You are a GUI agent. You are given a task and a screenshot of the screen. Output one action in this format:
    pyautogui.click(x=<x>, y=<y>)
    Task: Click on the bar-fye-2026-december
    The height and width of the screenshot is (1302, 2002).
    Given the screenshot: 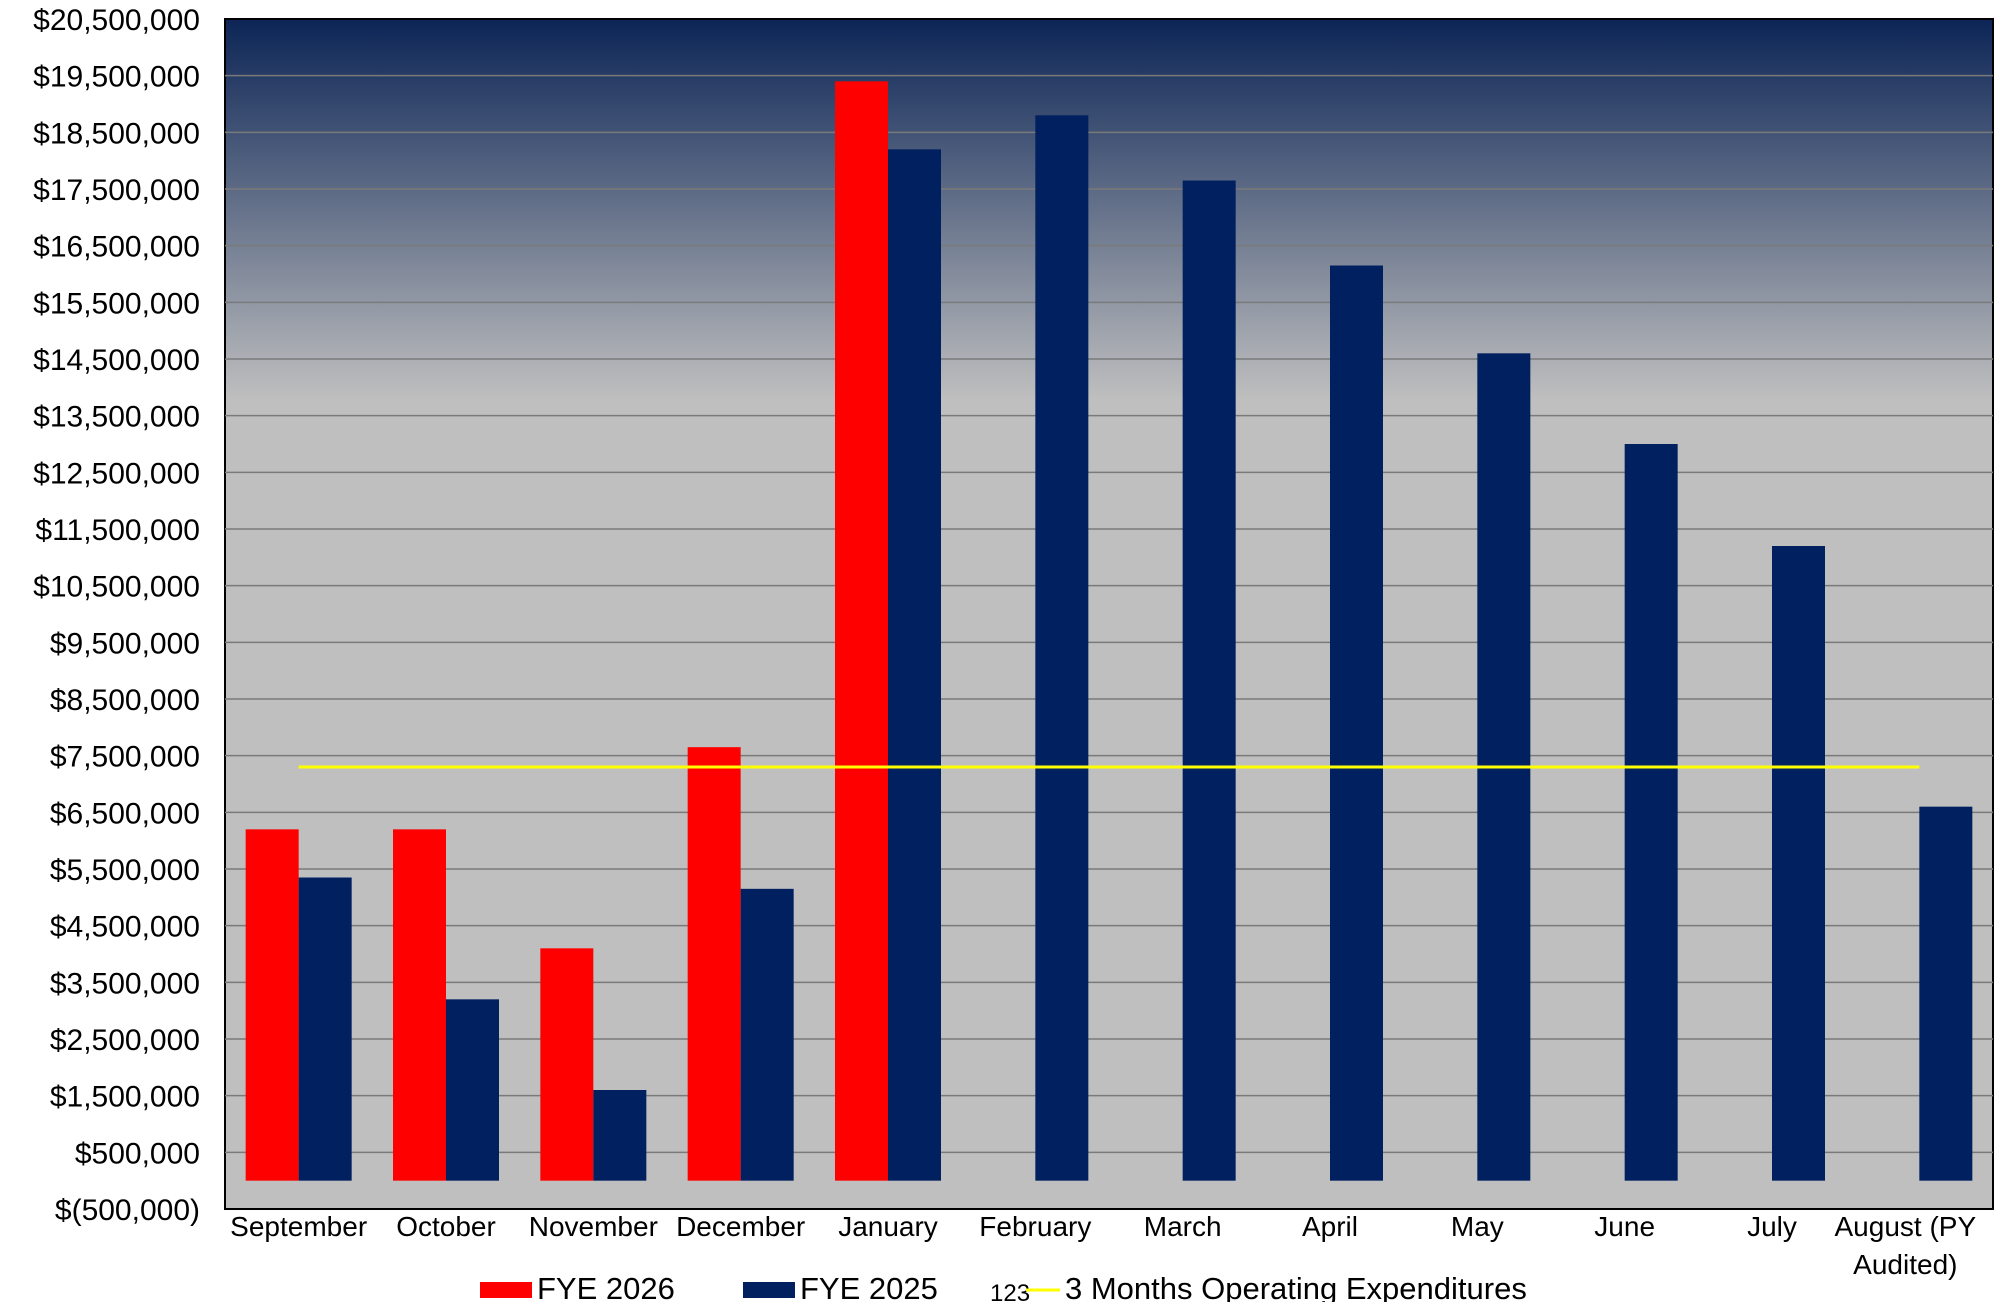 What is the action you would take?
    pyautogui.click(x=714, y=964)
    